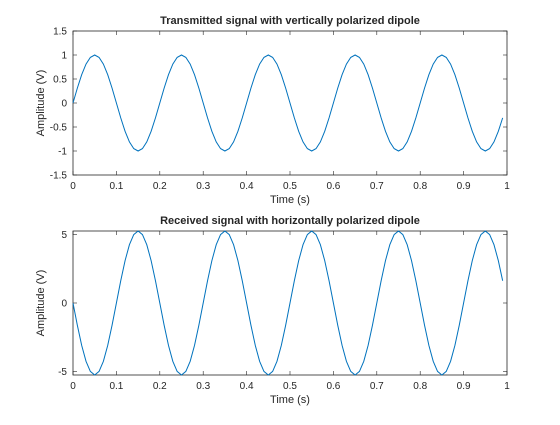 The height and width of the screenshot is (425, 560). I want to click on subplot-0-x-axis-label: Time (s), so click(290, 200).